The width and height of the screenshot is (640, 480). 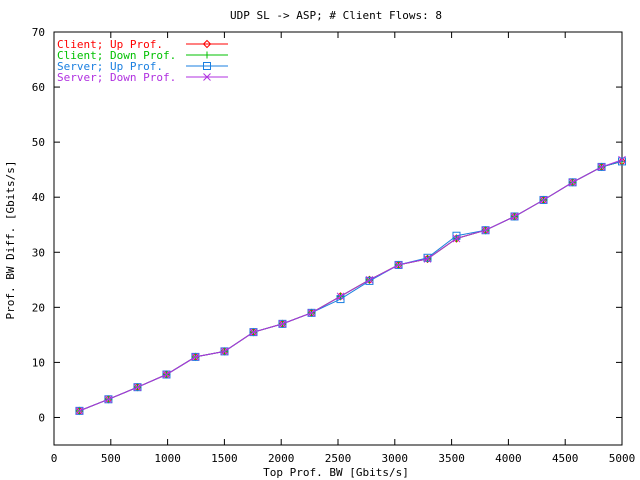 I want to click on legend-label: Server; Up Prof., so click(x=110, y=66).